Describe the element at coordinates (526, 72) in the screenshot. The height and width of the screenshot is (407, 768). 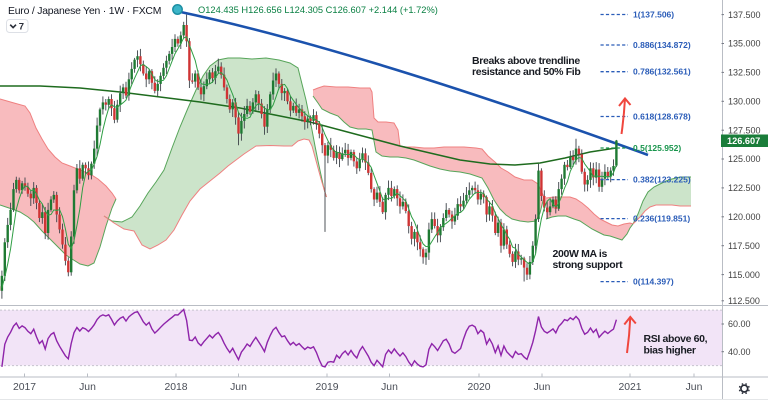
I see `svg-text: resistance and 50% Fib` at that location.